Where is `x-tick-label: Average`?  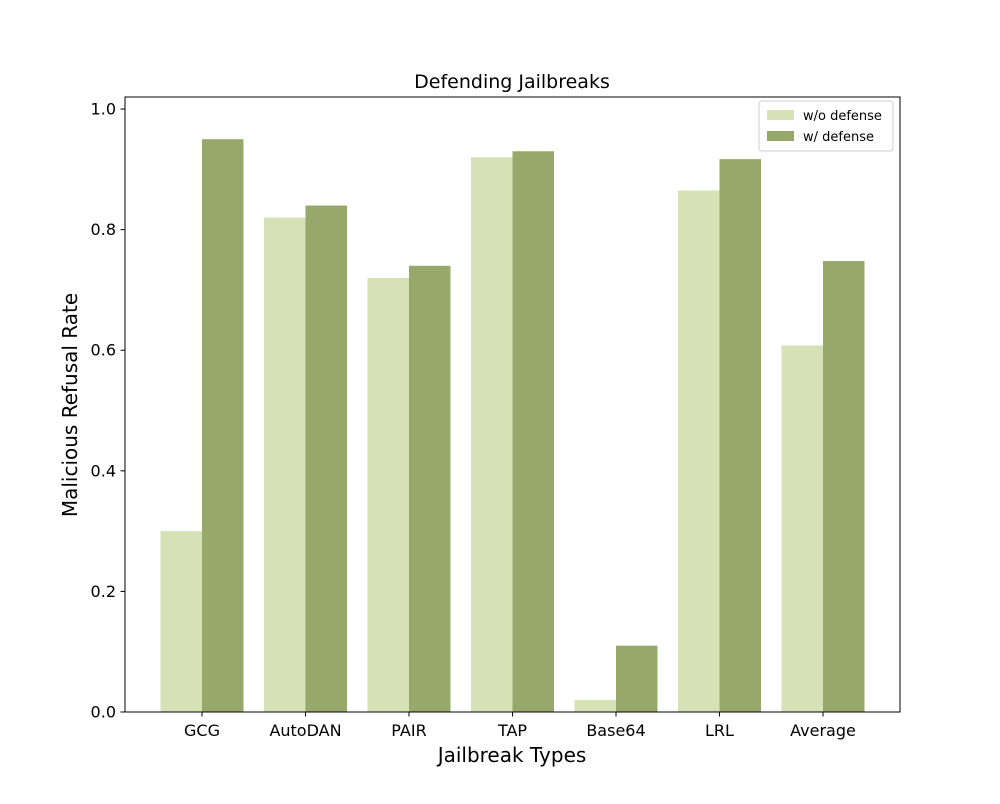 x-tick-label: Average is located at coordinates (823, 730).